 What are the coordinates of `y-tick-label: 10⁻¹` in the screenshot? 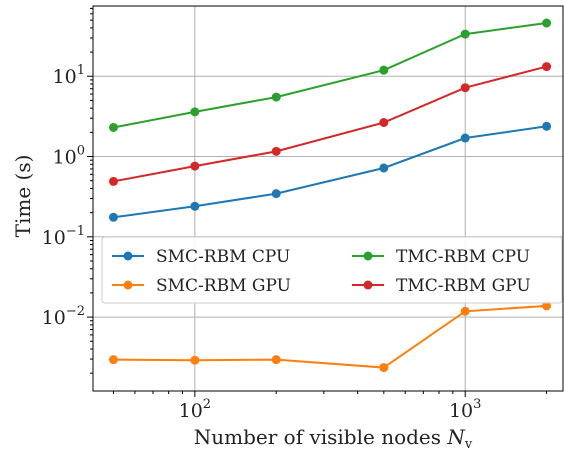 It's located at (63, 236).